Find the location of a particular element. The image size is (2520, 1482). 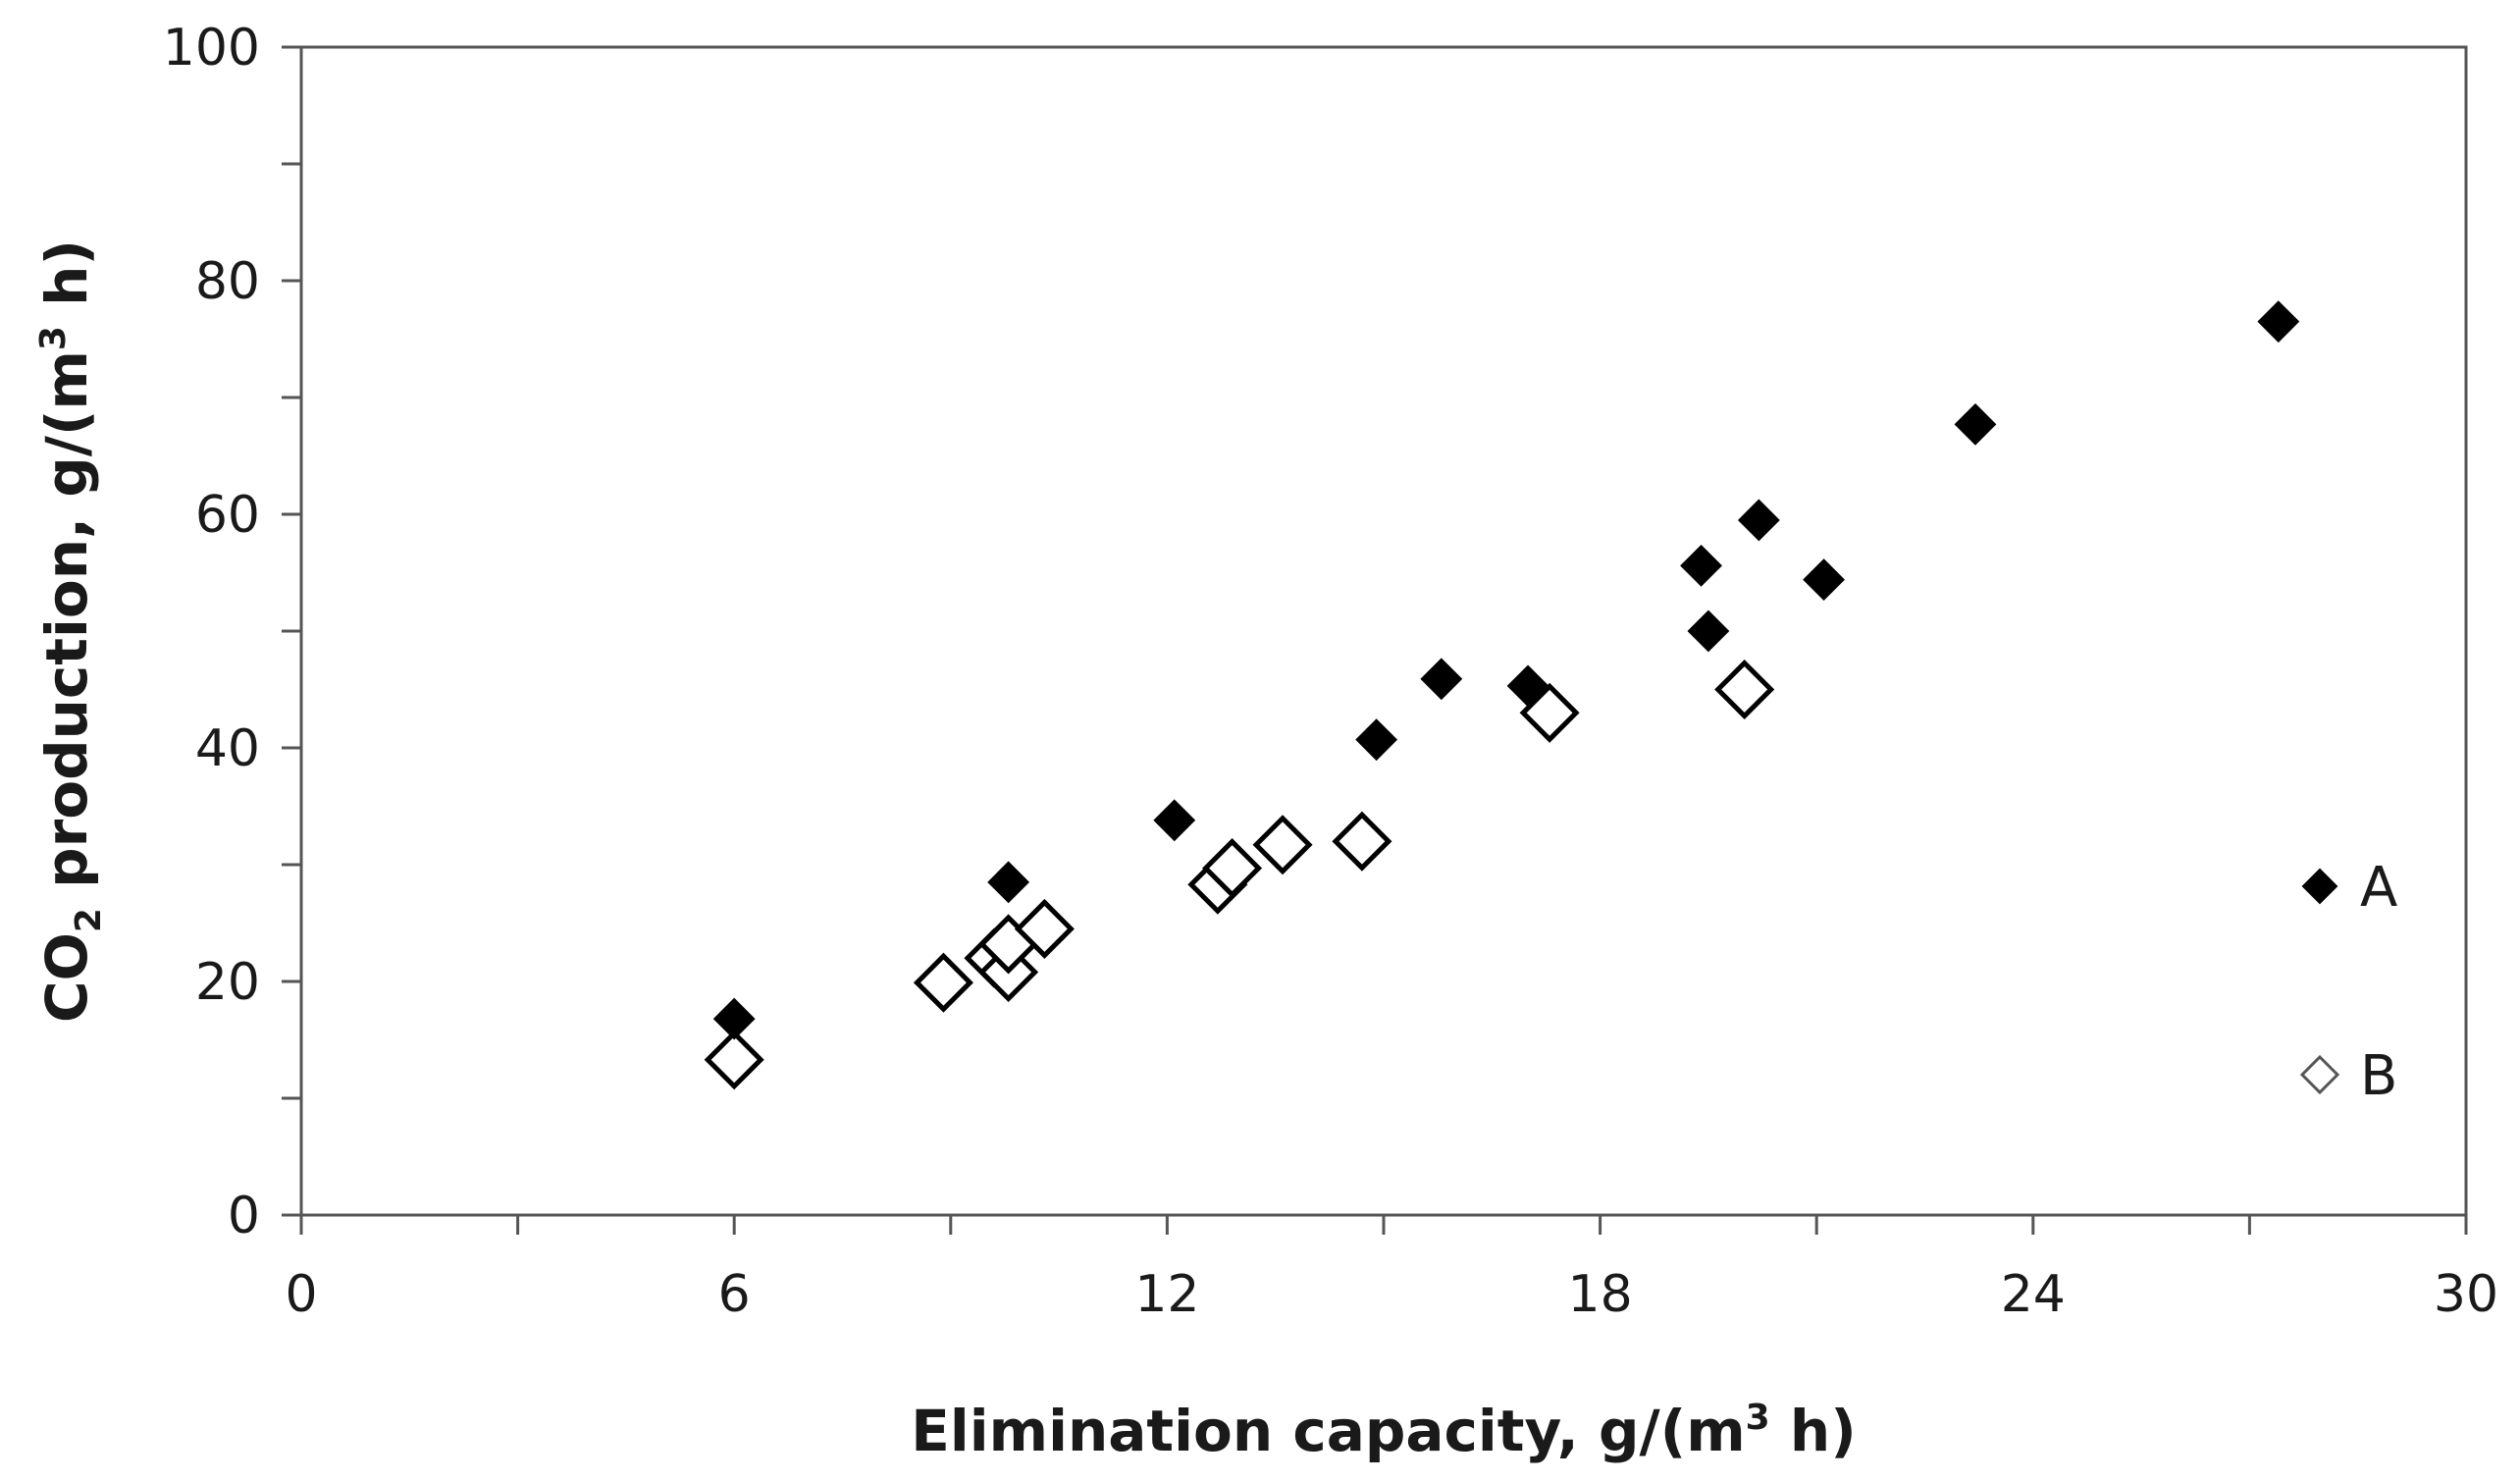

legend-label-B: B is located at coordinates (2378, 1076).